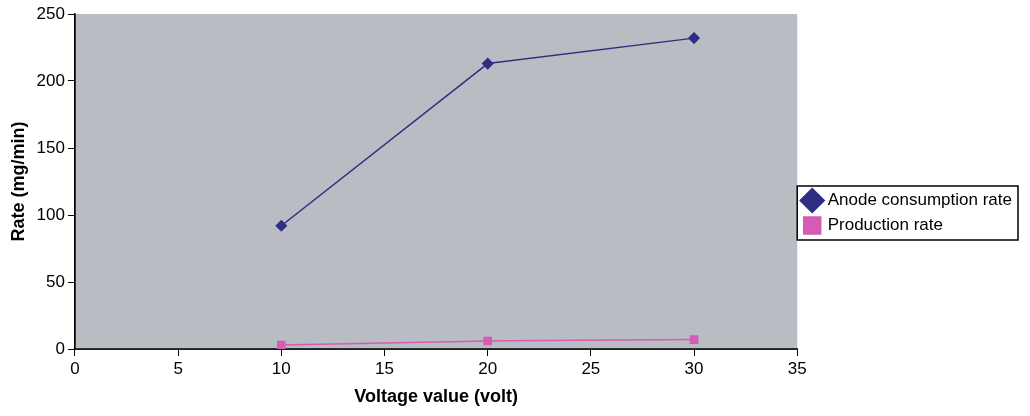  Describe the element at coordinates (50, 80) in the screenshot. I see `y-tick-label: 200` at that location.